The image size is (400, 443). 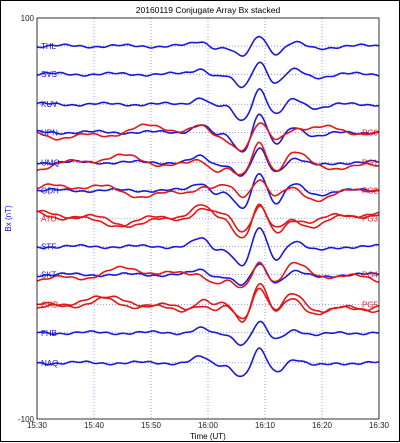 I want to click on series-line-svs, so click(x=208, y=75).